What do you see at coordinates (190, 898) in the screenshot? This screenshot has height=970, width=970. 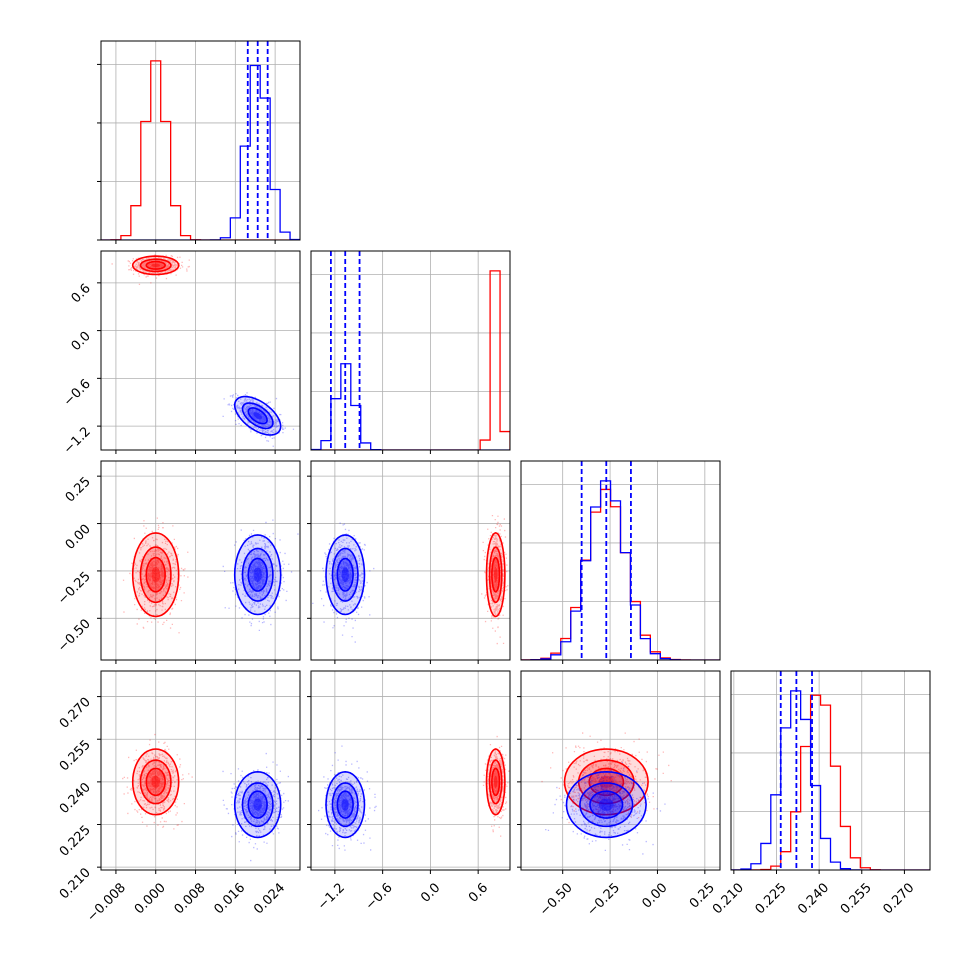 I see `x-tick-label-0-2: 0.008` at bounding box center [190, 898].